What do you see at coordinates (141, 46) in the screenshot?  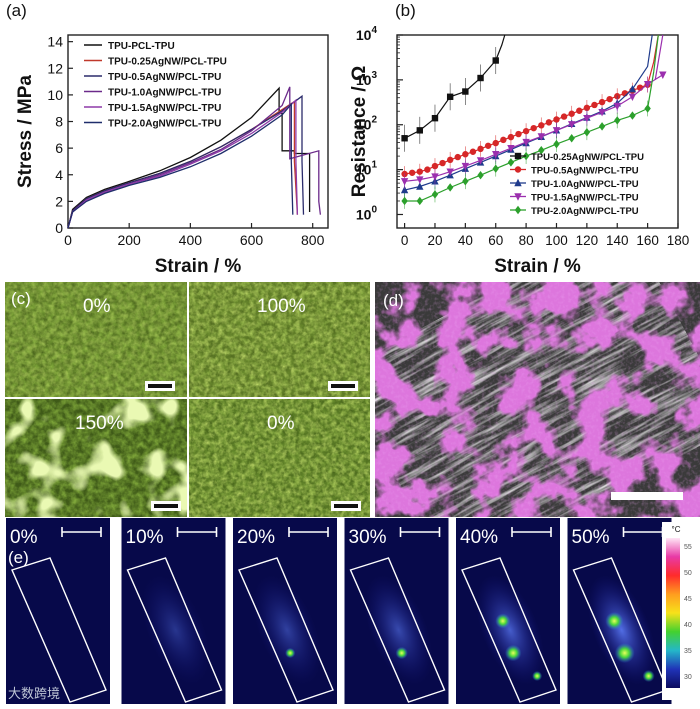 I see `legend-label-0: TPU-PCL-TPU` at bounding box center [141, 46].